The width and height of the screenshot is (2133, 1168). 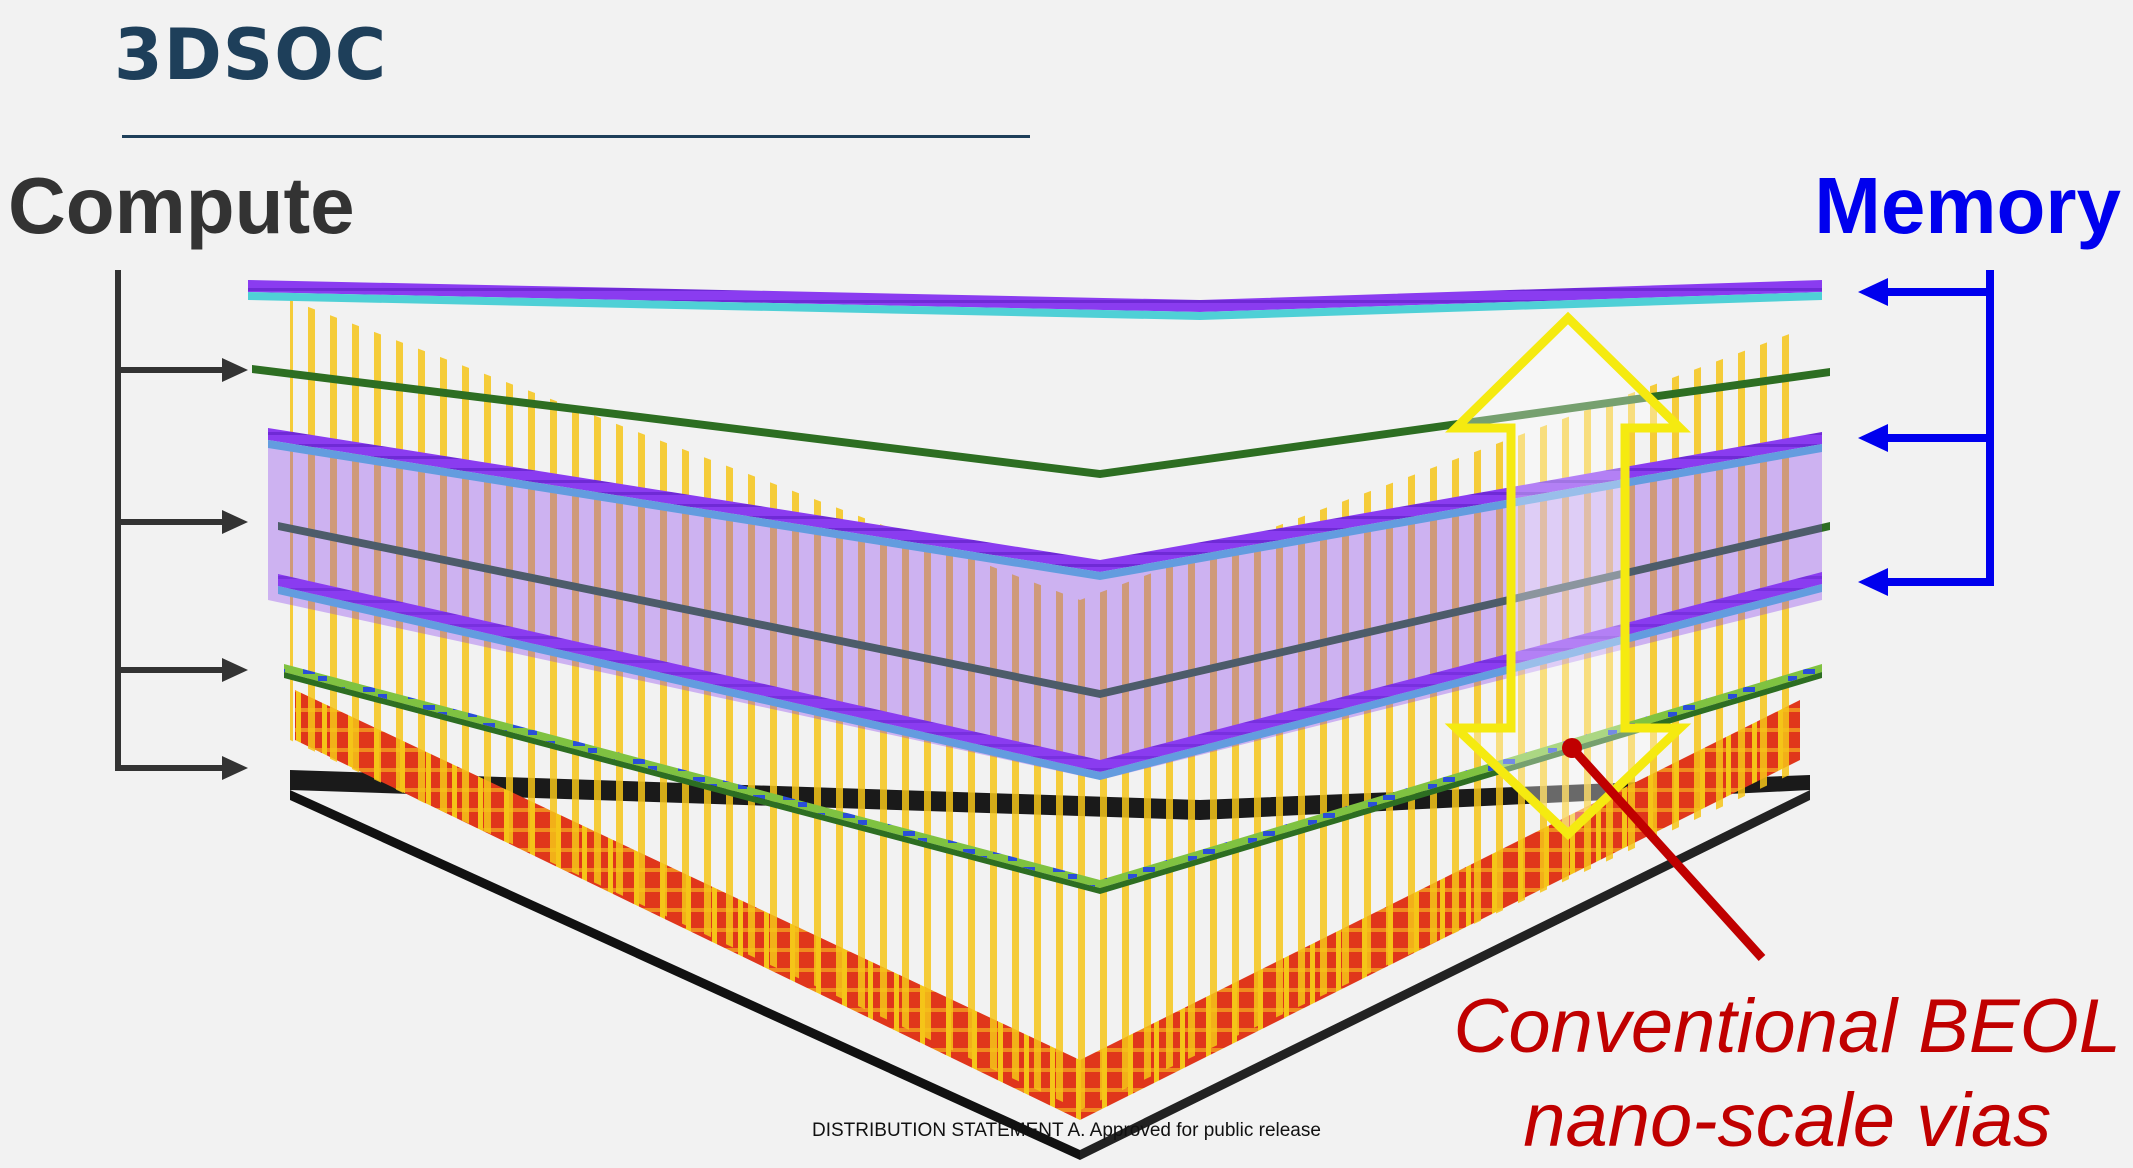 I want to click on callout-dot, so click(x=1572, y=748).